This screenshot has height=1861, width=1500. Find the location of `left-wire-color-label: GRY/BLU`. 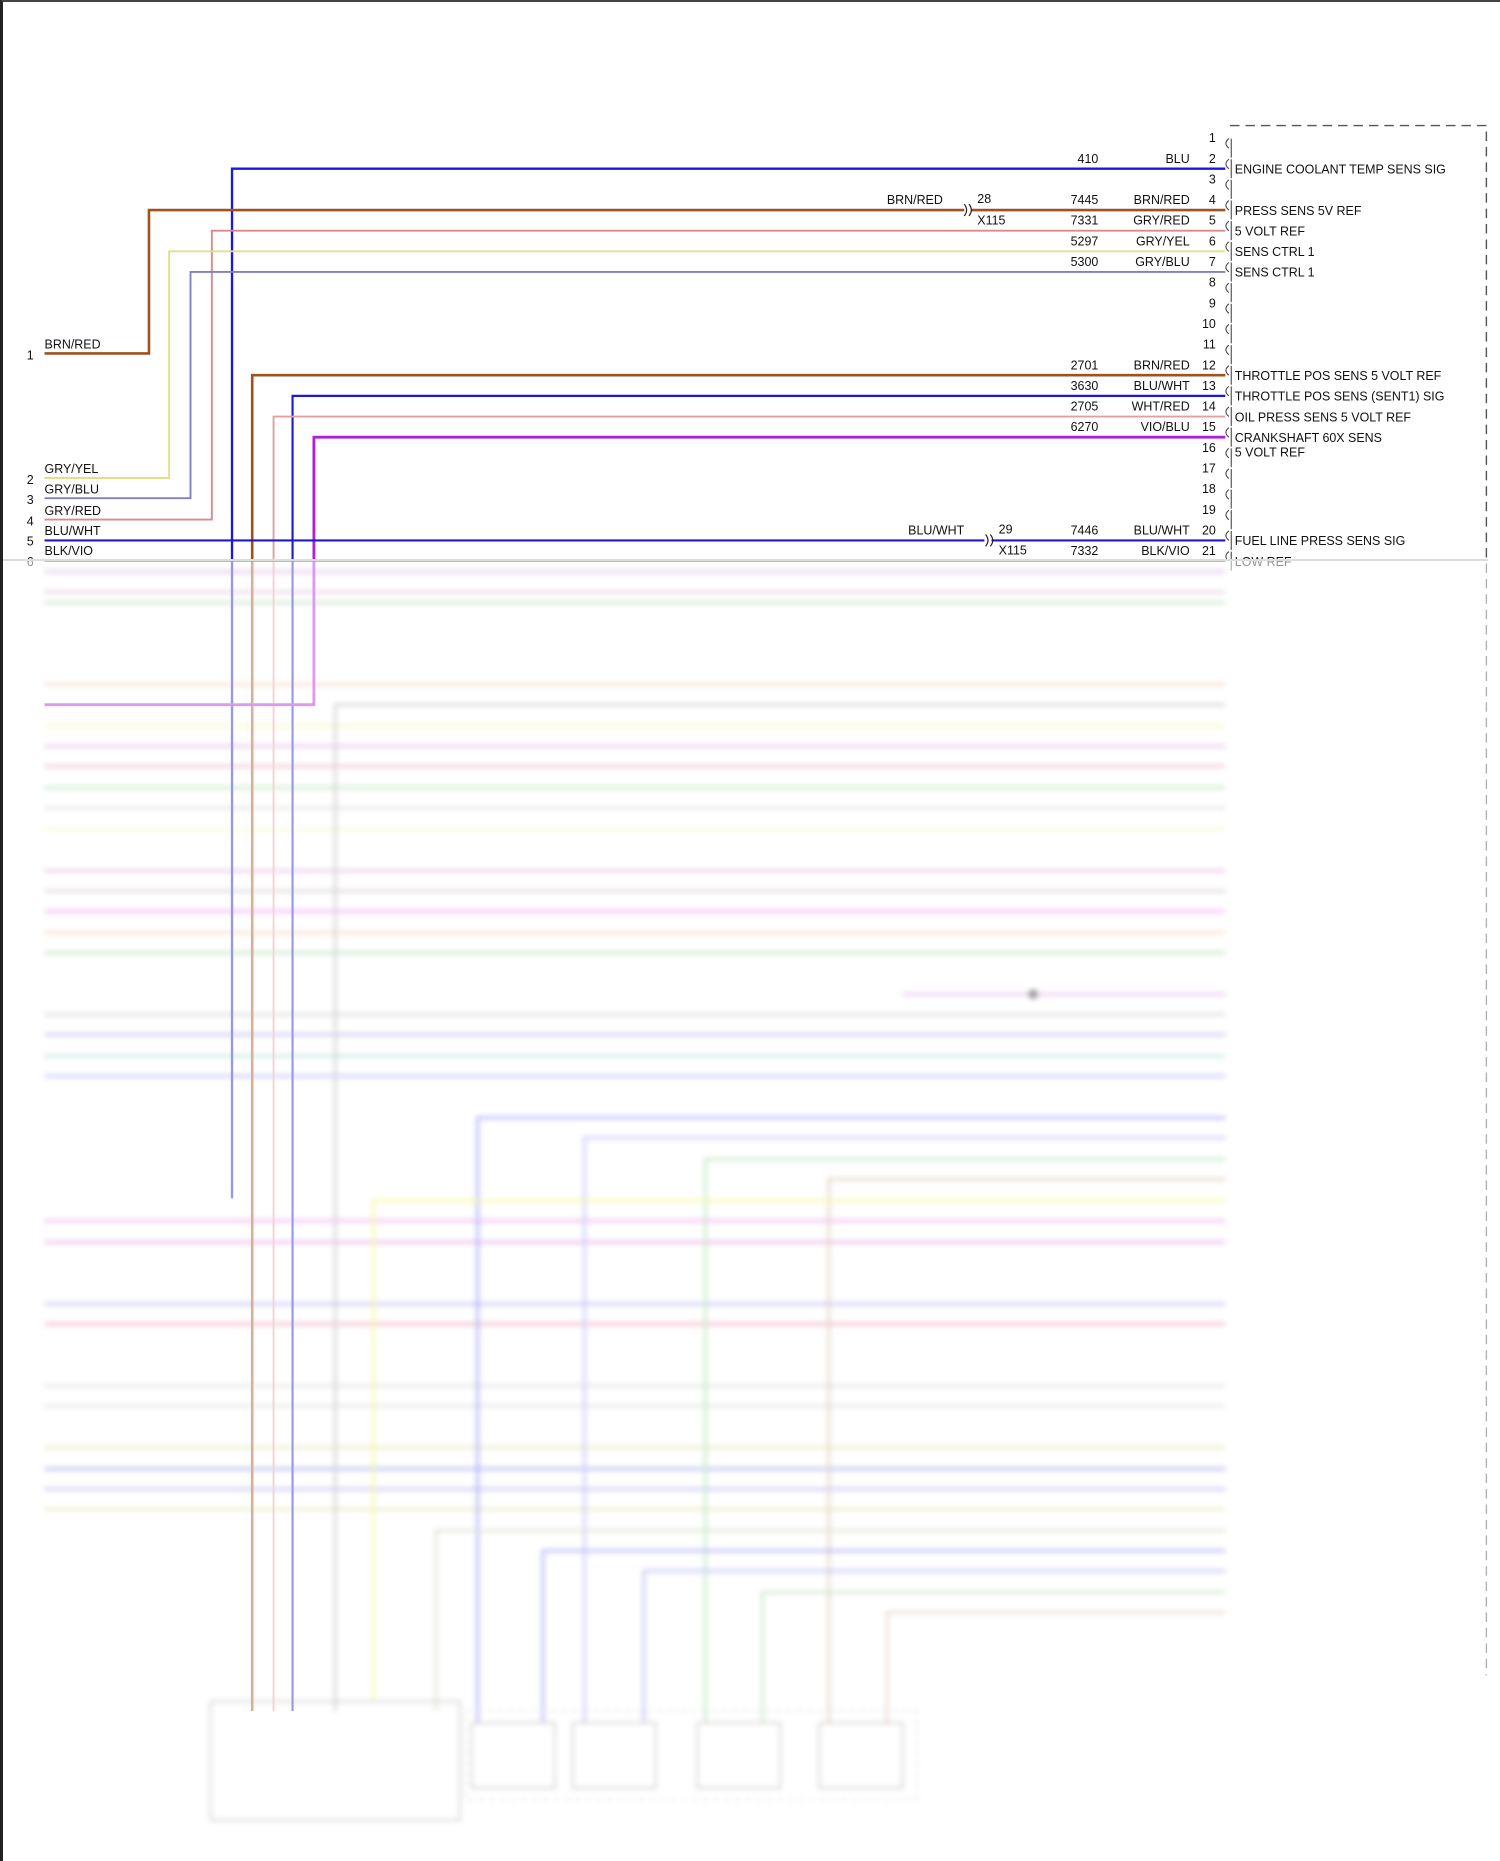

left-wire-color-label: GRY/BLU is located at coordinates (72, 489).